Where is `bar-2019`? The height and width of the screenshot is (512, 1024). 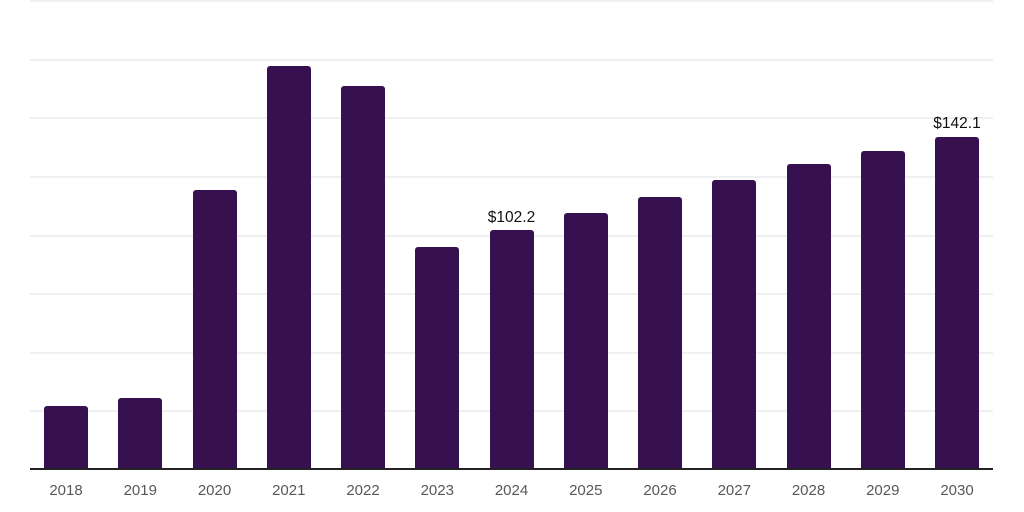
bar-2019 is located at coordinates (140, 433).